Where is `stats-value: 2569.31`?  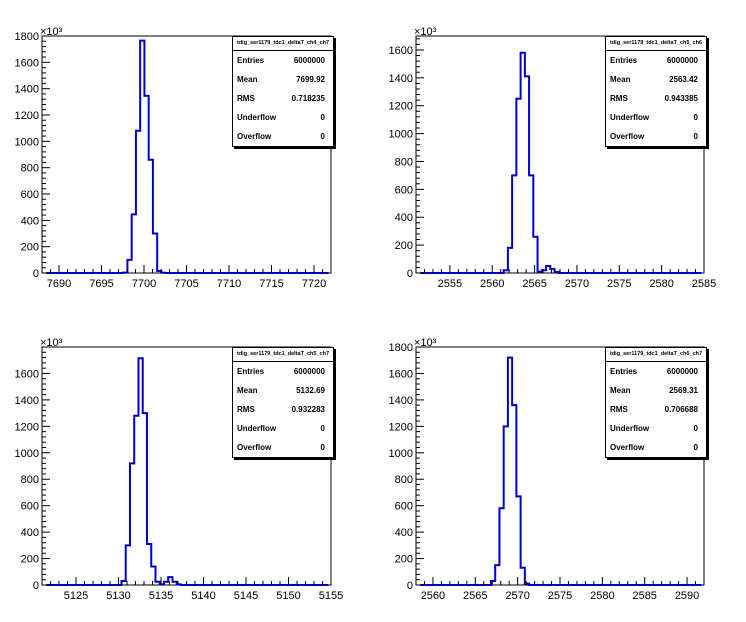 stats-value: 2569.31 is located at coordinates (683, 390).